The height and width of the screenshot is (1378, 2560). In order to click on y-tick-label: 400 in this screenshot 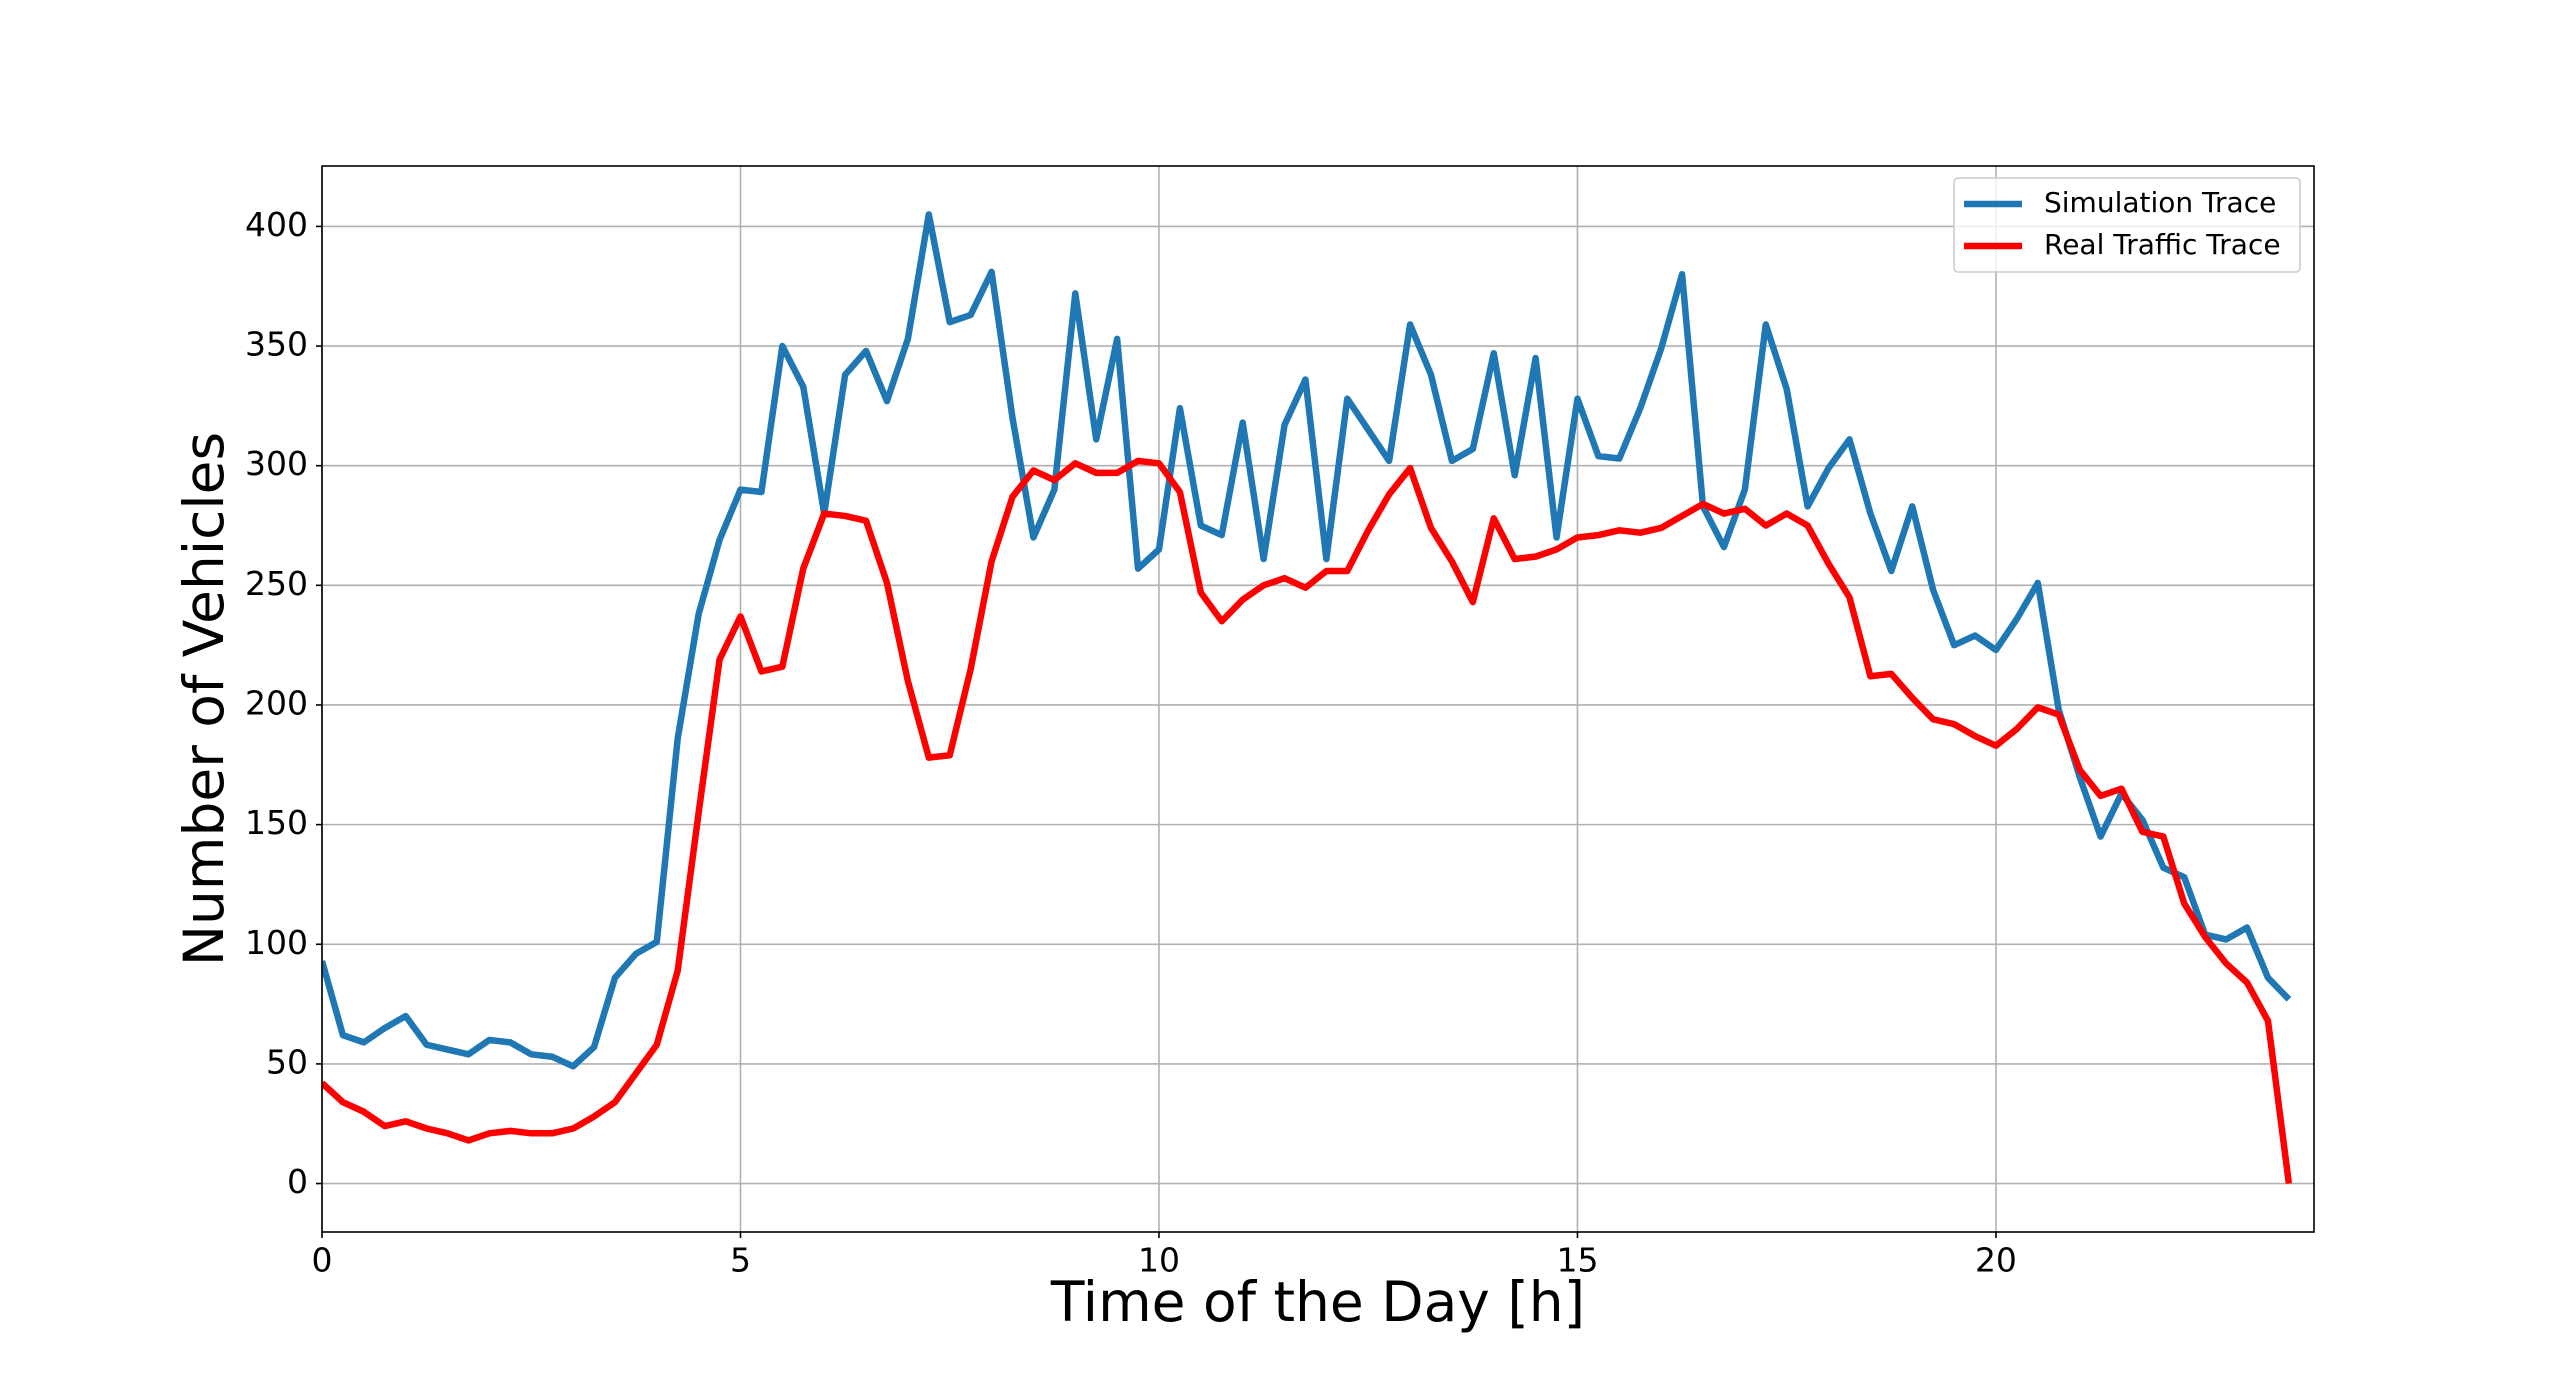, I will do `click(276, 224)`.